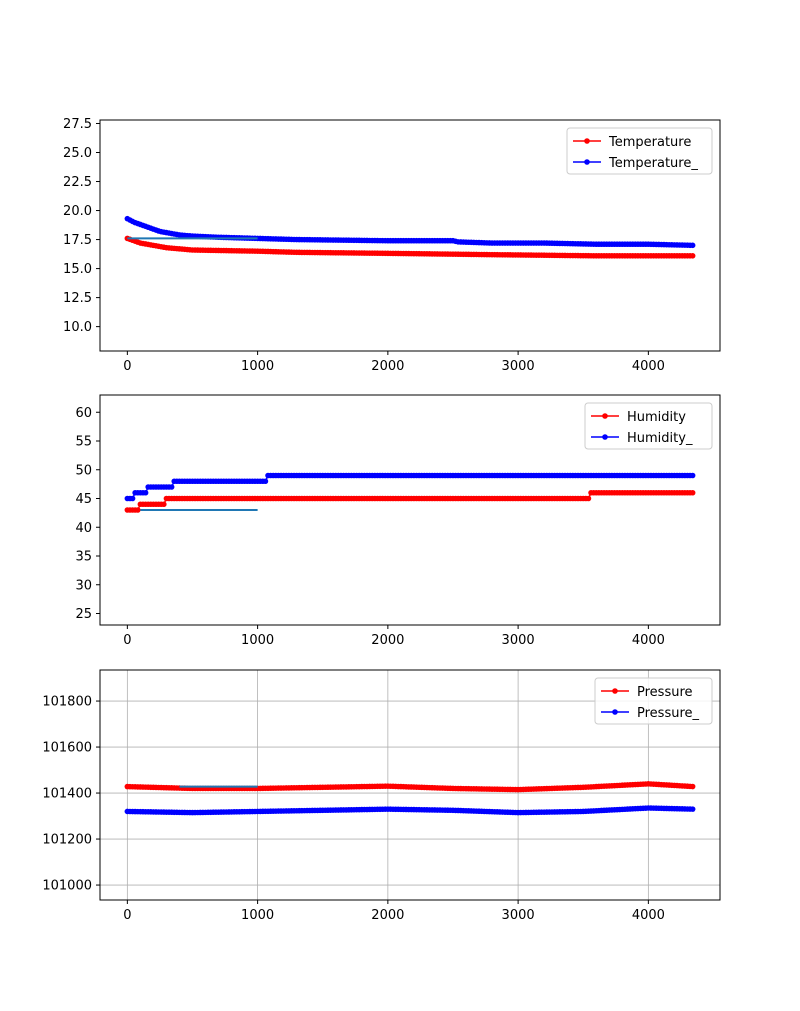  I want to click on legend-label: Humidity, so click(656, 417).